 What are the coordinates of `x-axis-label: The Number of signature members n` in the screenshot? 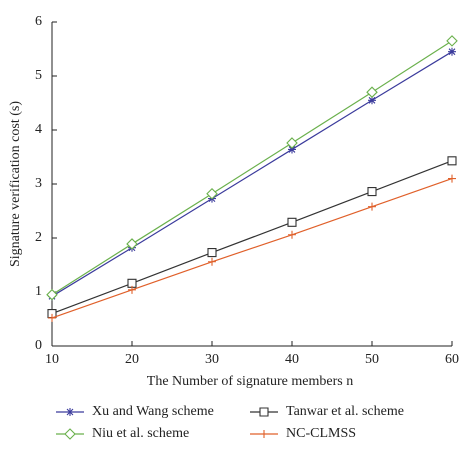 It's located at (250, 381).